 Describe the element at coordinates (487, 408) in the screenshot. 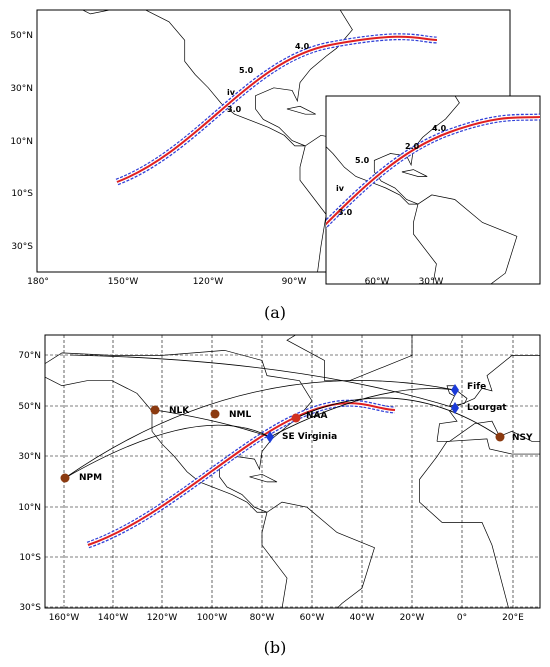

I see `station-label: Lourgat` at that location.